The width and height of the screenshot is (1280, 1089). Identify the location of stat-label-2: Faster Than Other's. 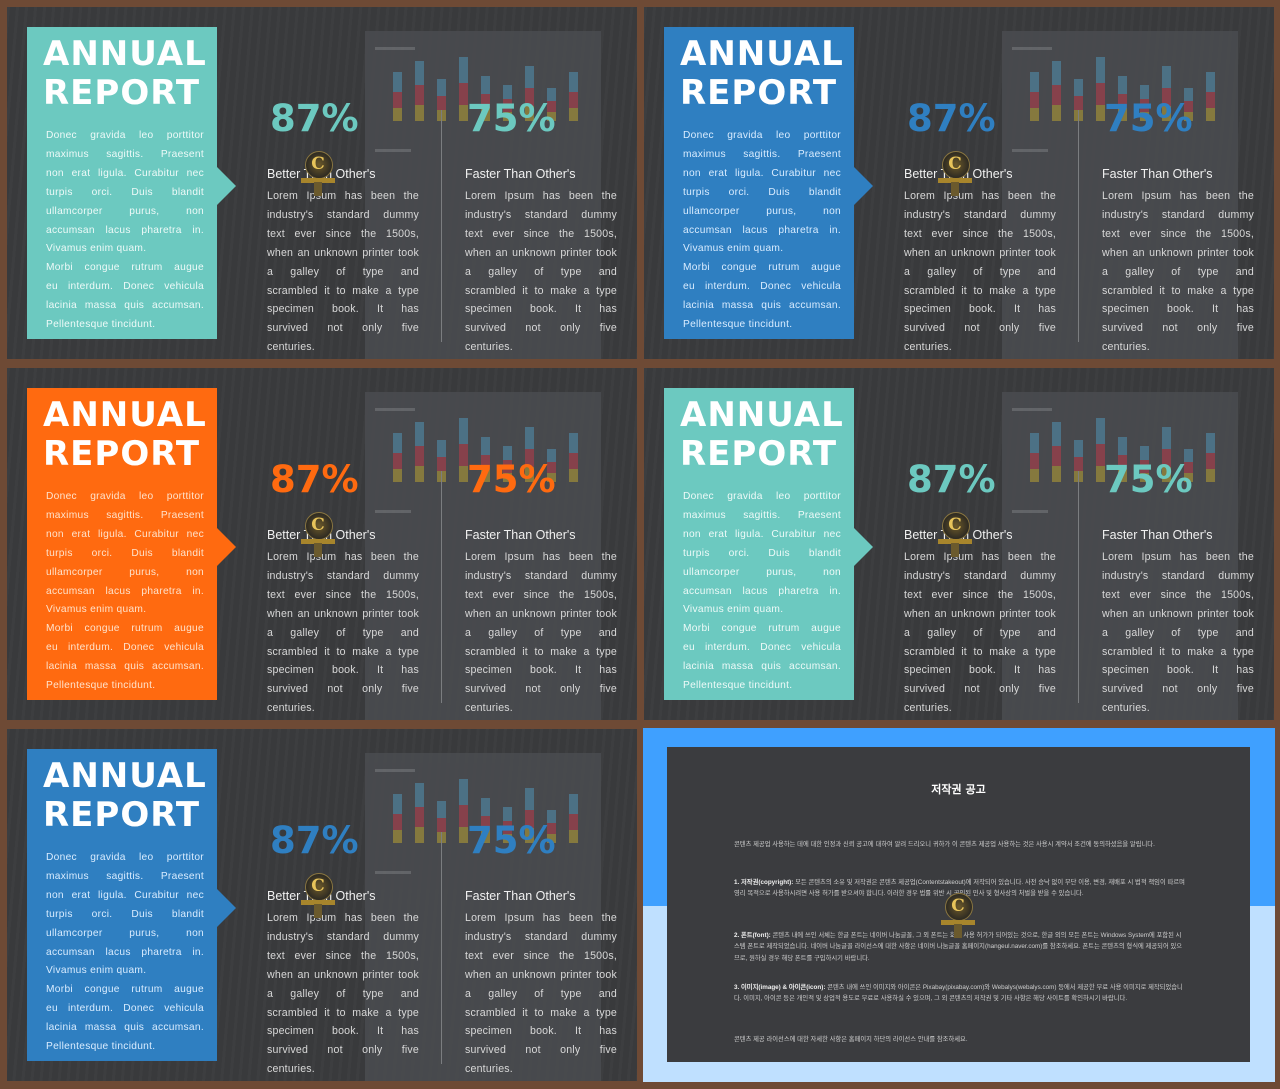
(520, 896).